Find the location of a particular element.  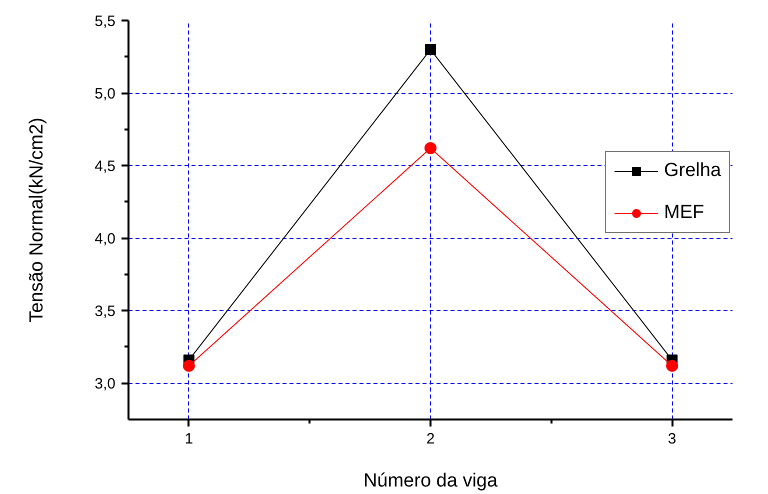

y-axis-title: Tensão Normal(kN/cm2) is located at coordinates (37, 220).